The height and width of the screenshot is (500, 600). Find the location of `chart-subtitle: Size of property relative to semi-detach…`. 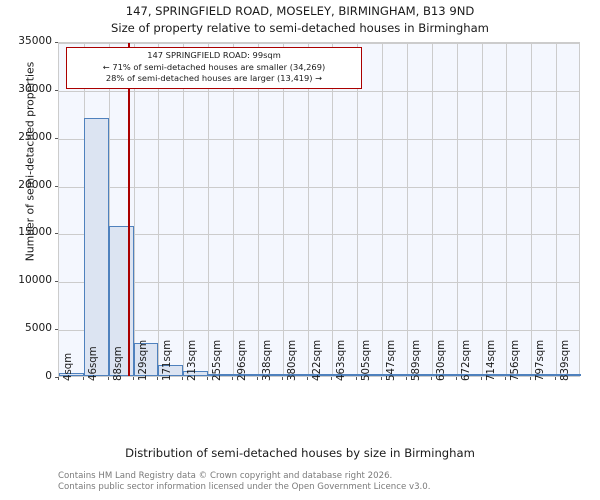

chart-subtitle: Size of property relative to semi-detach… is located at coordinates (300, 28).